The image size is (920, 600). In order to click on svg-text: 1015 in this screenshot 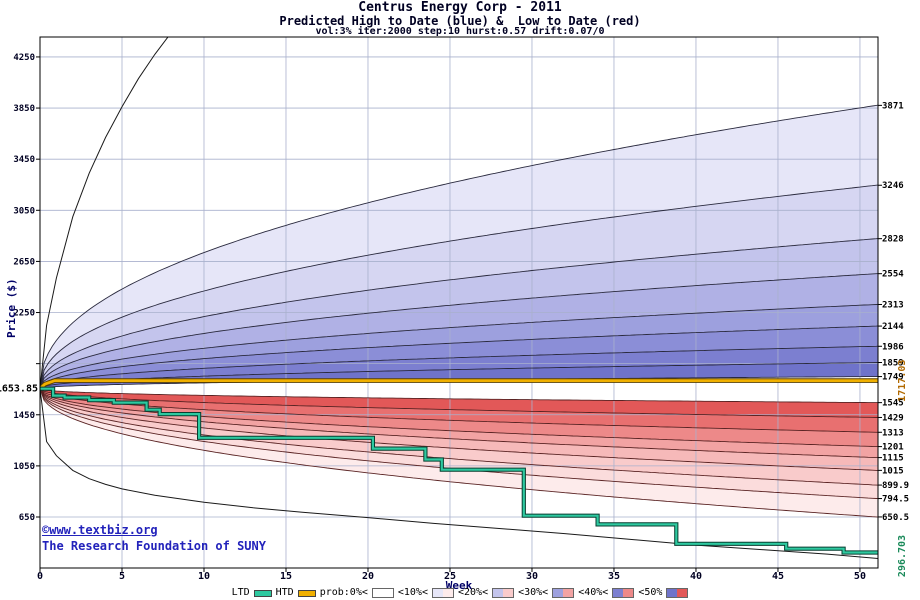, I will do `click(893, 471)`.